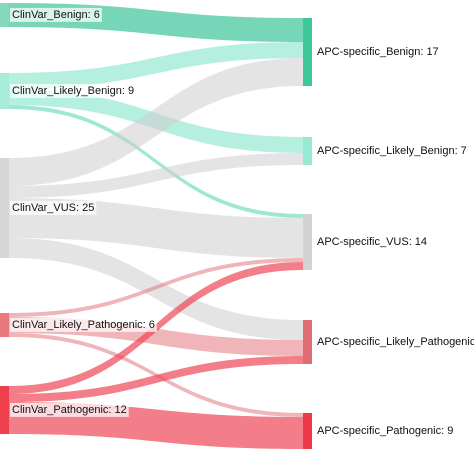 Image resolution: width=474 pixels, height=451 pixels. Describe the element at coordinates (4, 410) in the screenshot. I see `node-cv_p` at that location.